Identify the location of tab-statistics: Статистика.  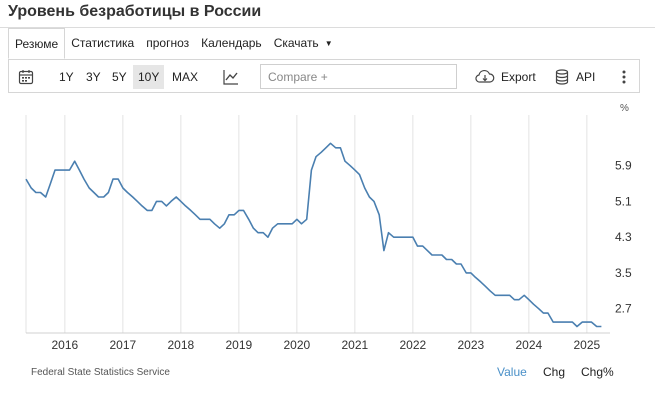
(102, 43).